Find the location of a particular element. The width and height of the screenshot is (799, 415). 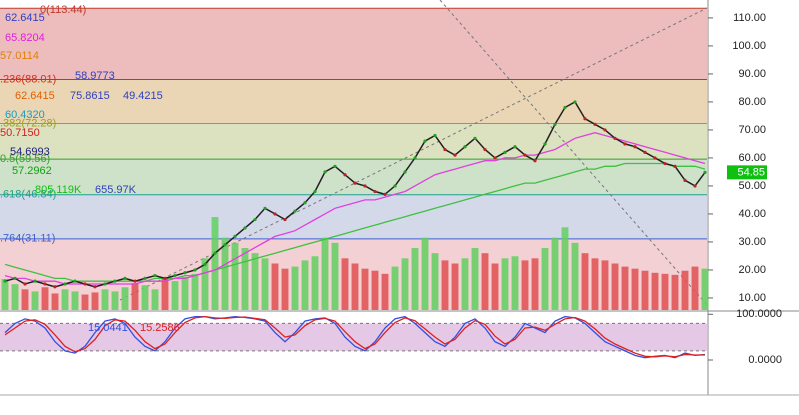

fib-label: .618(46.84) is located at coordinates (28, 195).